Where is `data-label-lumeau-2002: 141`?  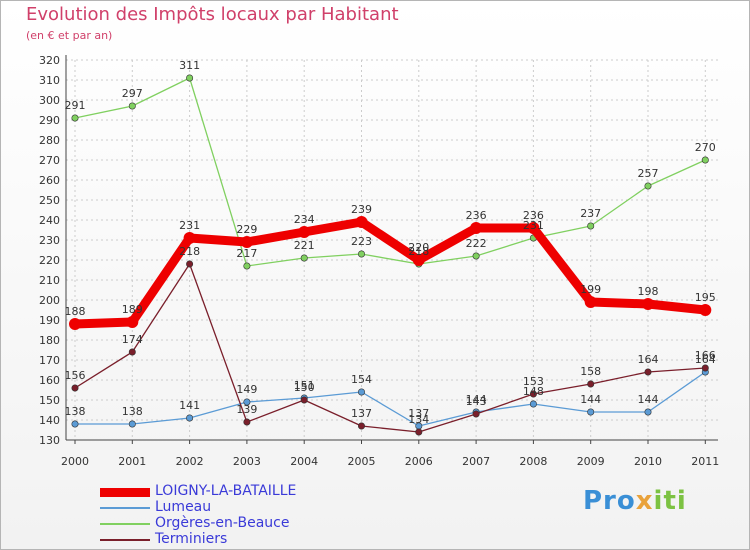 data-label-lumeau-2002: 141 is located at coordinates (189, 405).